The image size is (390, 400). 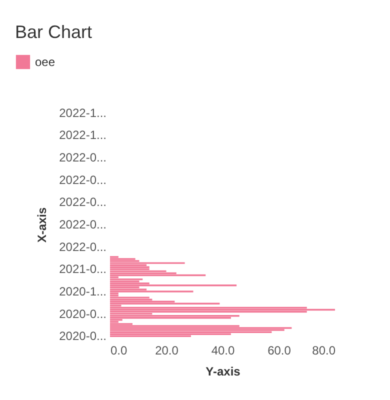 What do you see at coordinates (42, 225) in the screenshot?
I see `y-axis-title: X-axis` at bounding box center [42, 225].